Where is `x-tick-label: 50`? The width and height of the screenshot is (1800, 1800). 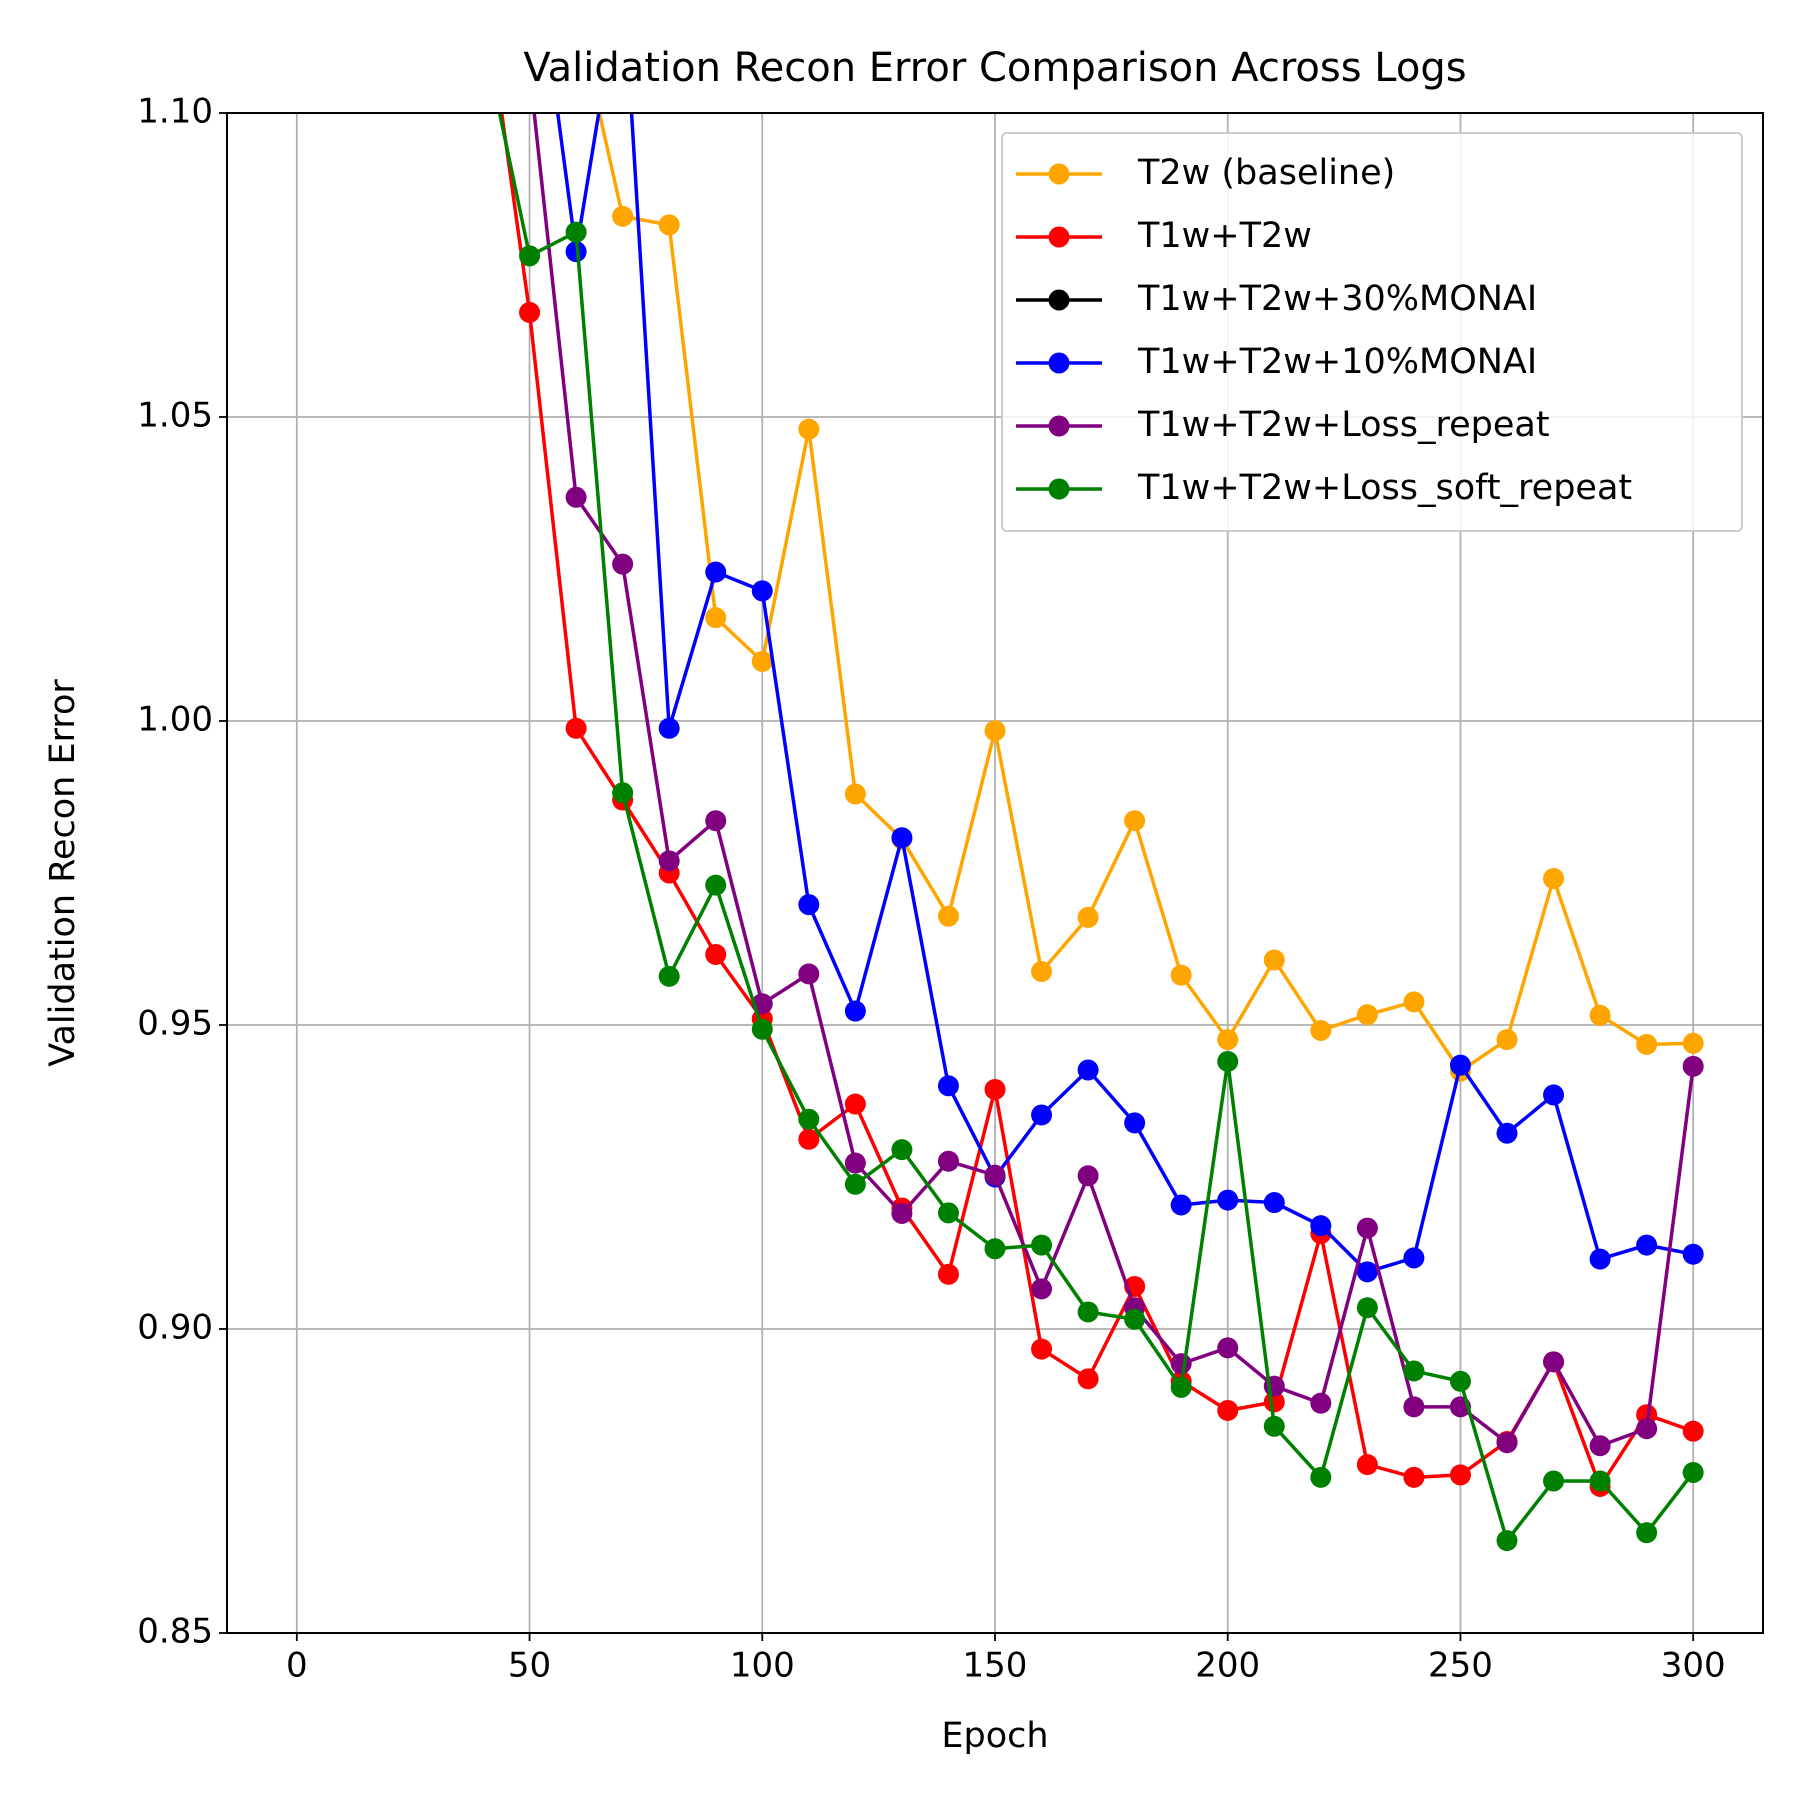
x-tick-label: 50 is located at coordinates (529, 1666).